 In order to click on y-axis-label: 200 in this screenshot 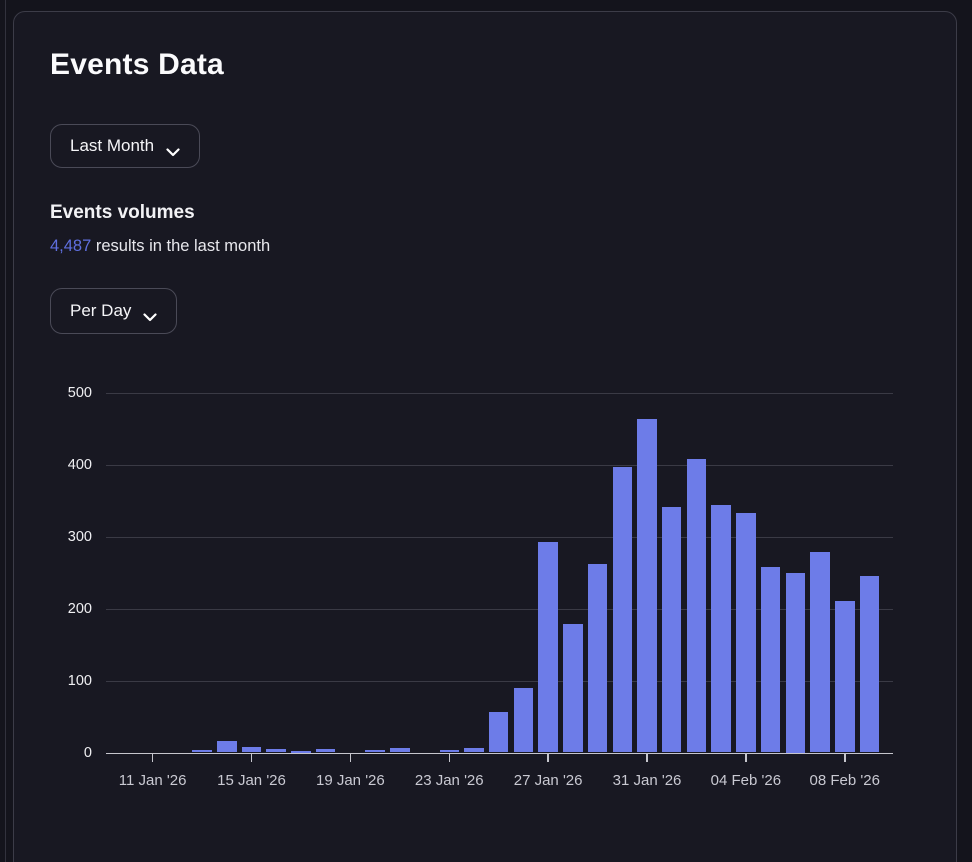, I will do `click(79, 608)`.